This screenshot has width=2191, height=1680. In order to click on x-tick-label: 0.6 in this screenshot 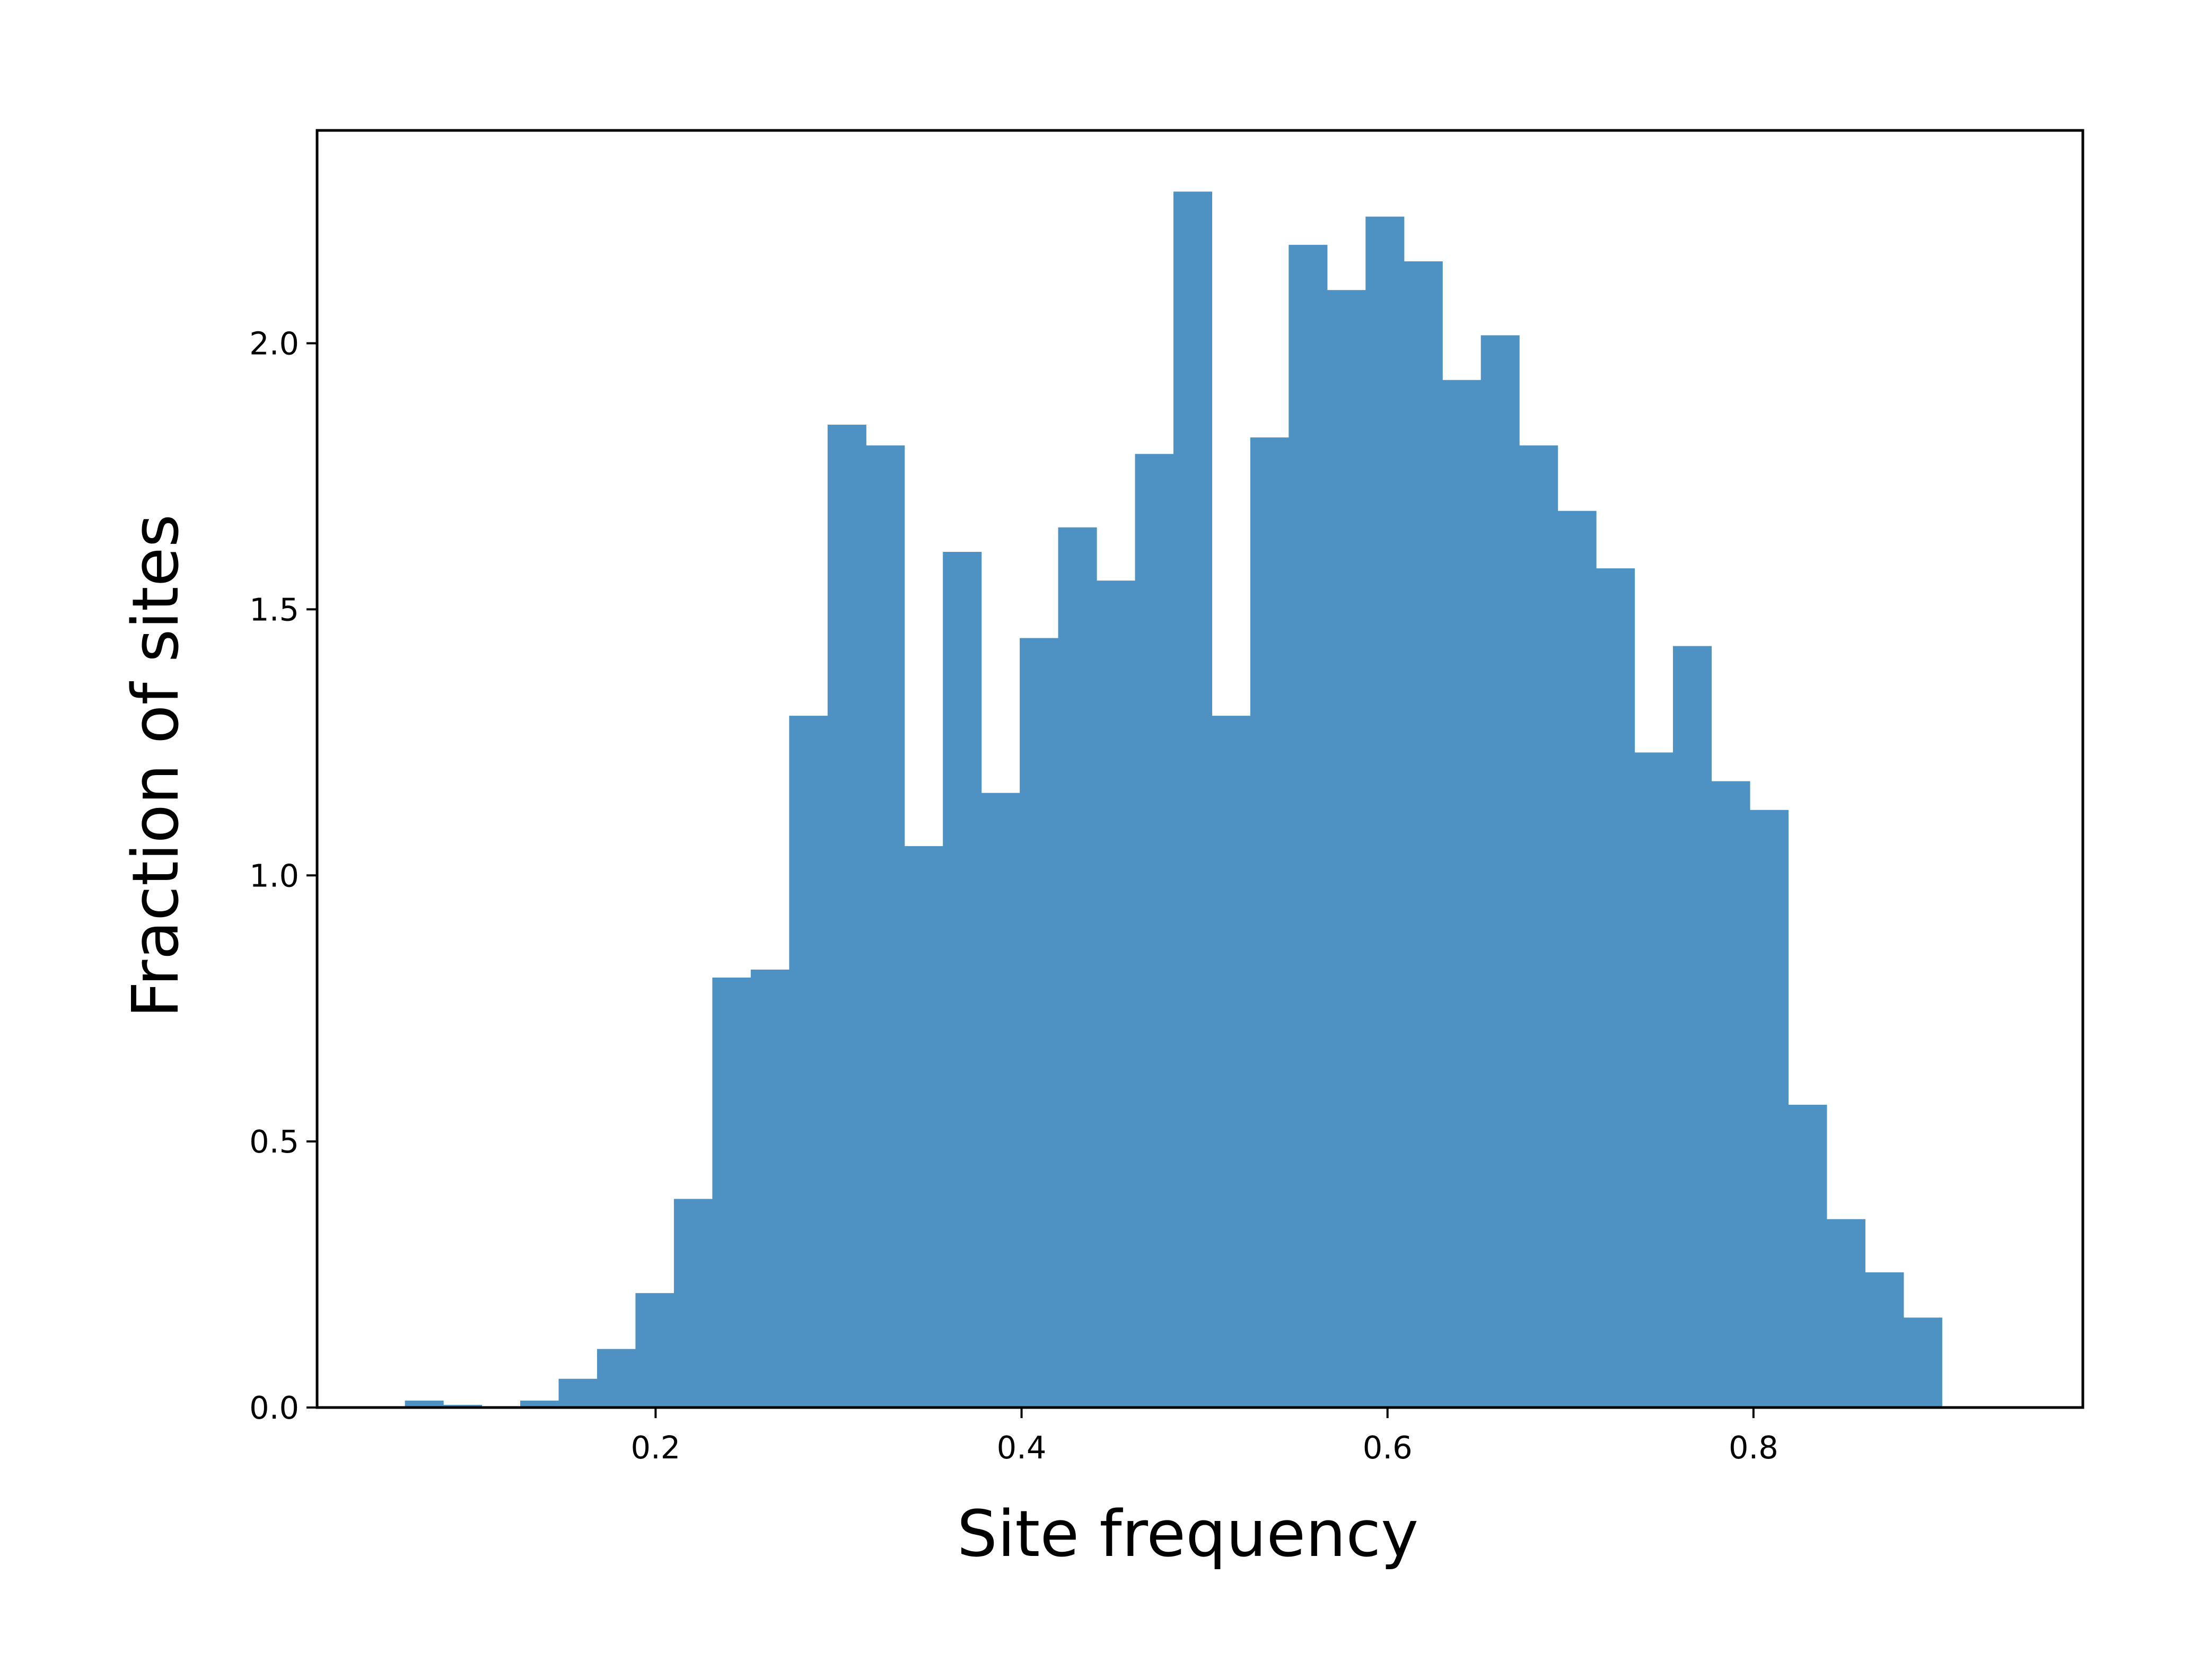, I will do `click(1388, 1448)`.